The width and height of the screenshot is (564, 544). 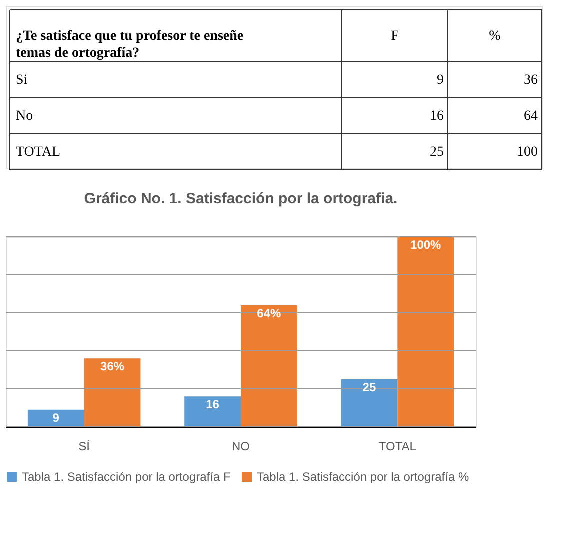 I want to click on text: 9, so click(x=440, y=80).